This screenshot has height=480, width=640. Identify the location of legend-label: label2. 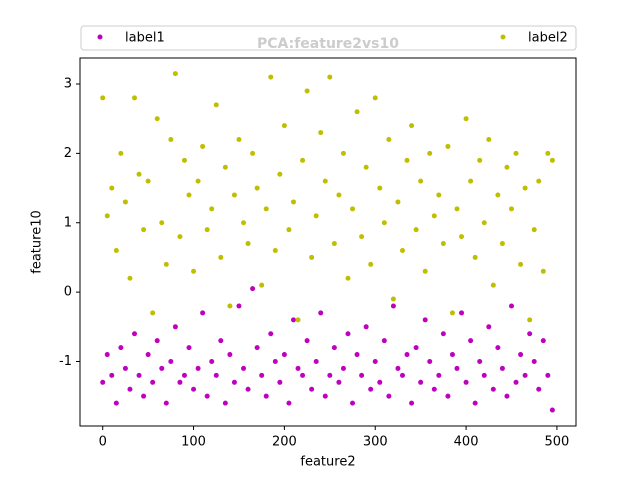
(548, 38).